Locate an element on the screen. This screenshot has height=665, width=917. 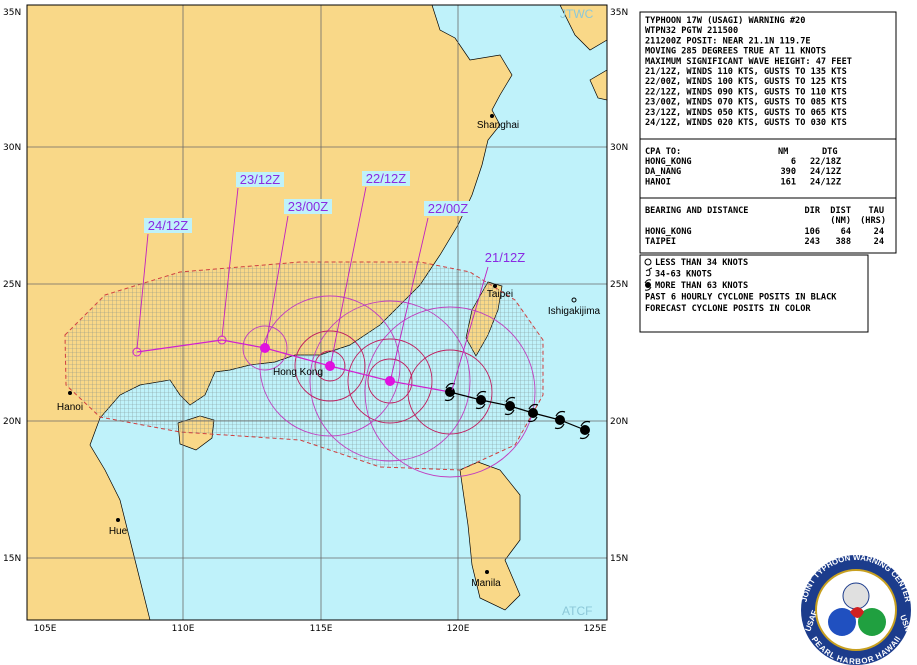
cpa-cell: 390 is located at coordinates (788, 172).